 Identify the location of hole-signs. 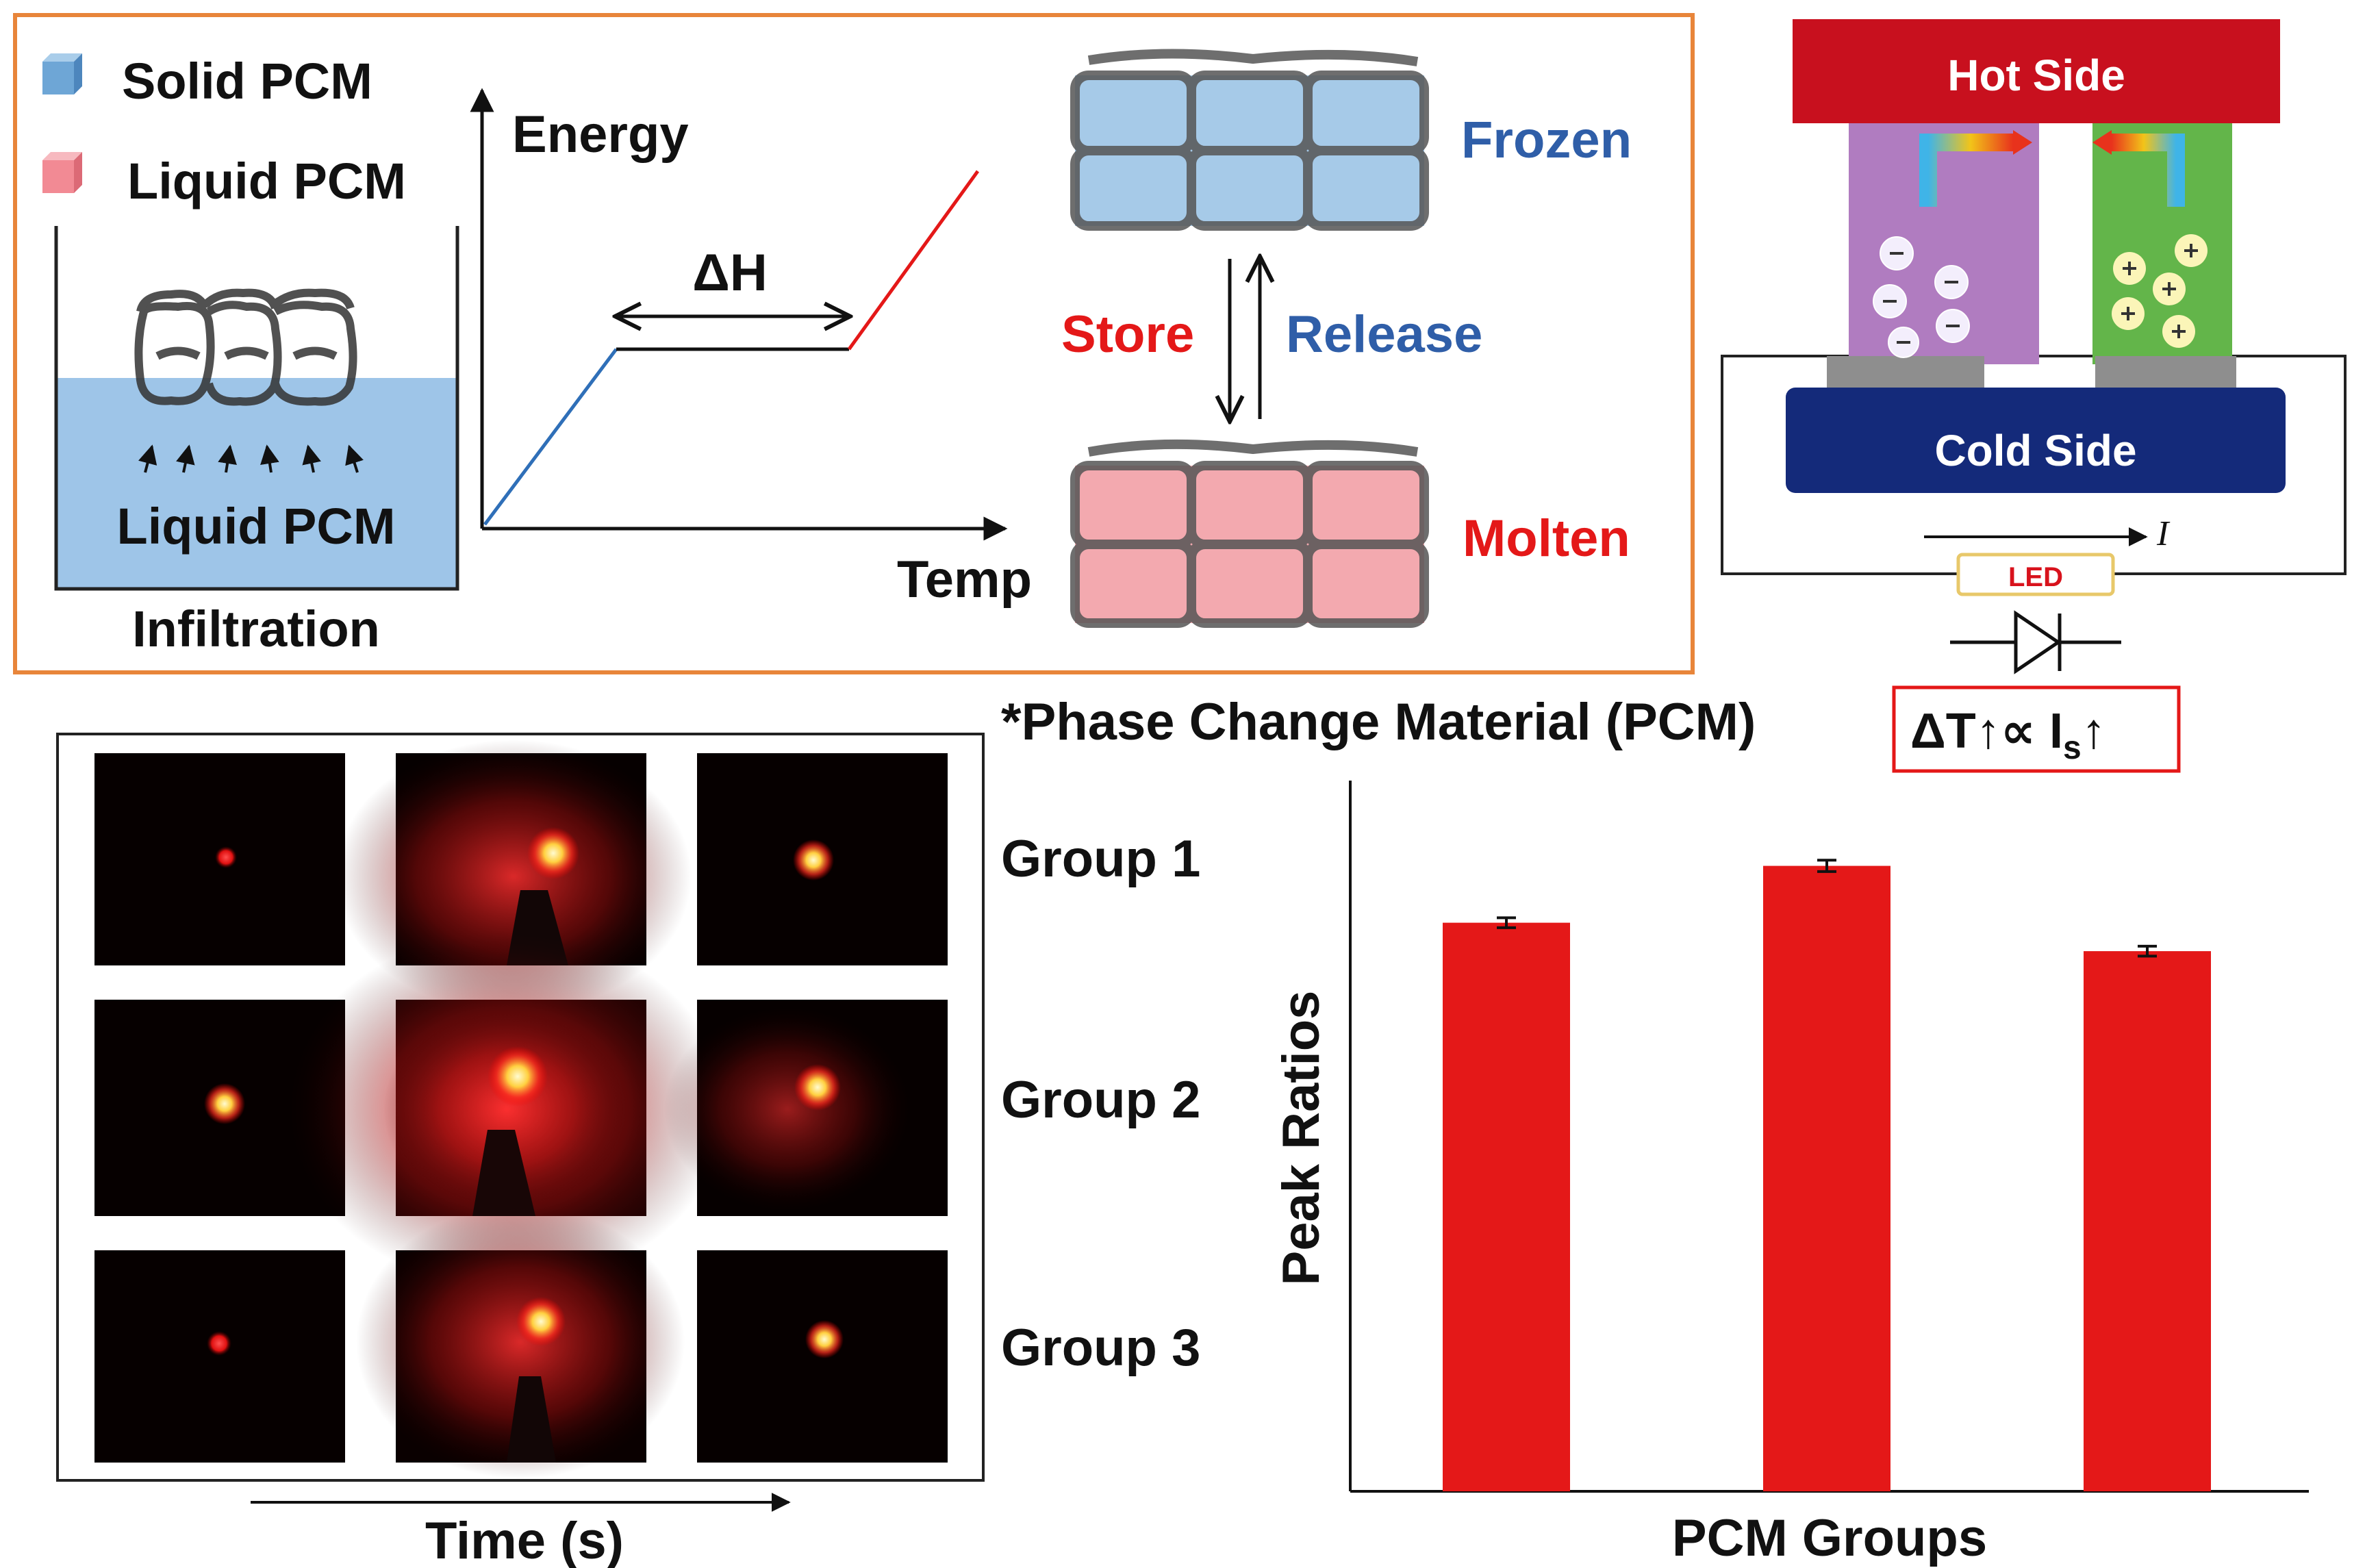
(2159, 291).